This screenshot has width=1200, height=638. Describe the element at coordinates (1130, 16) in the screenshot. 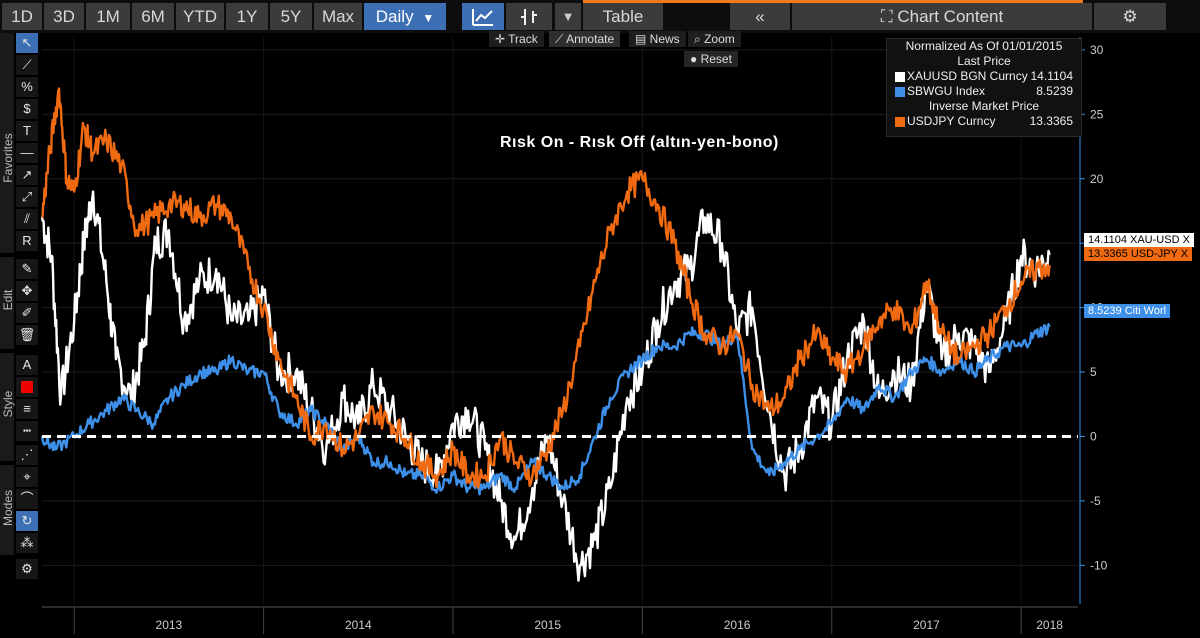

I see `gear-icon: ⚙` at that location.